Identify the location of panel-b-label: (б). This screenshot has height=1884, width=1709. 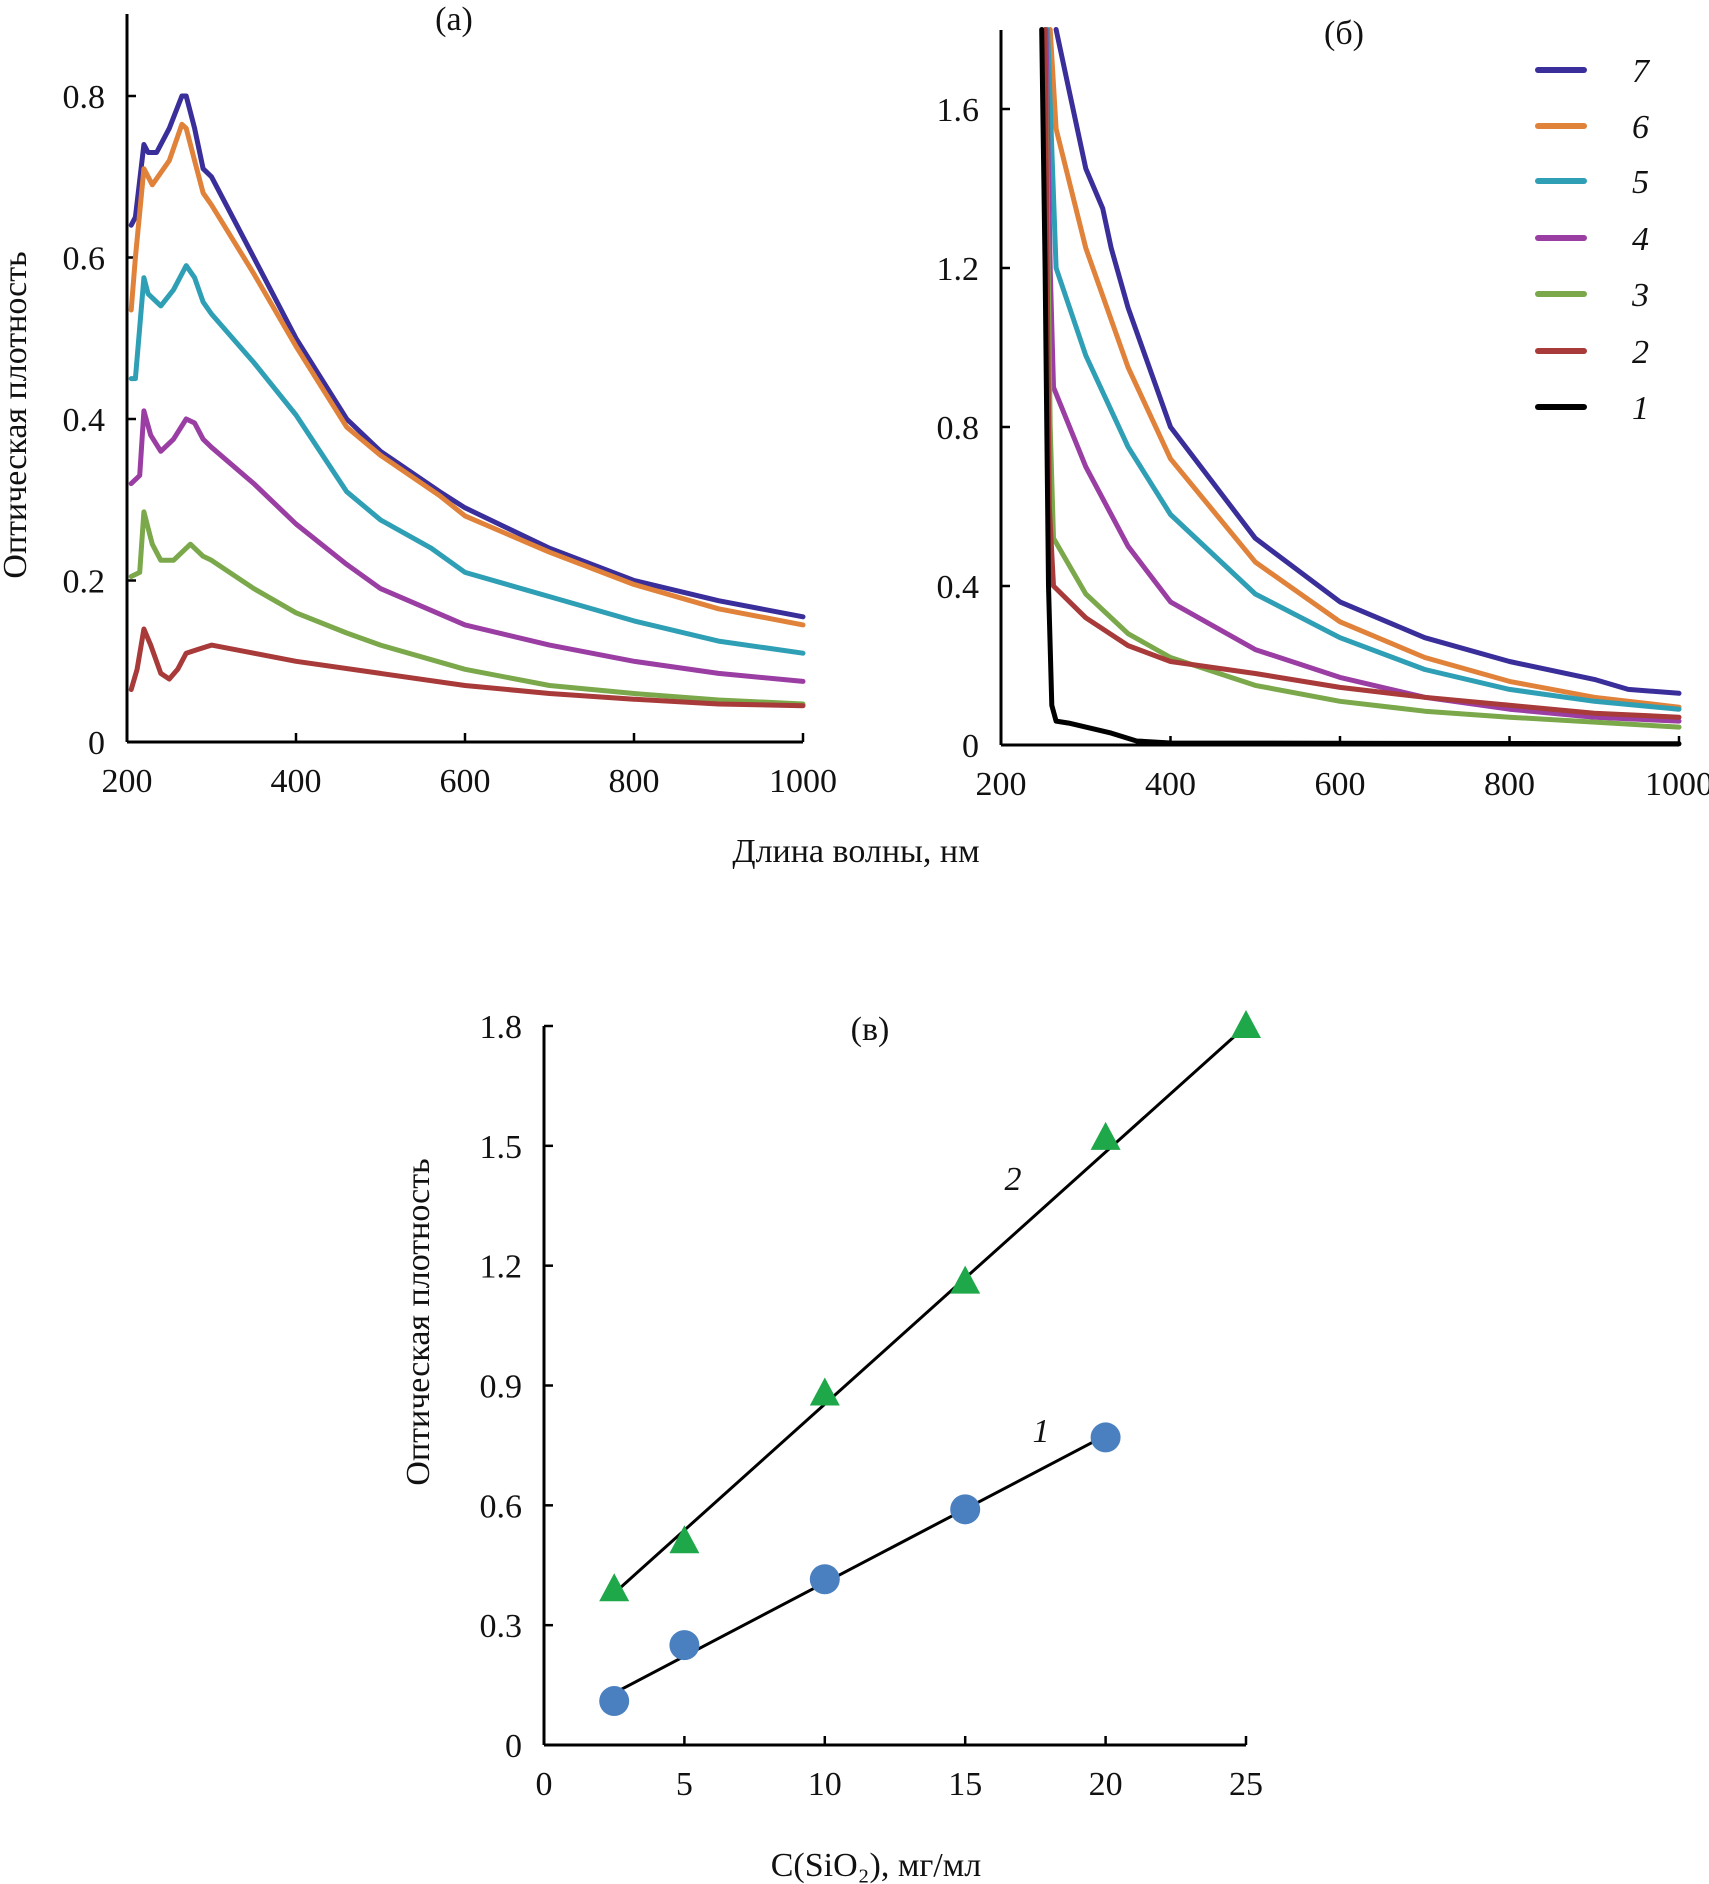
(1344, 33).